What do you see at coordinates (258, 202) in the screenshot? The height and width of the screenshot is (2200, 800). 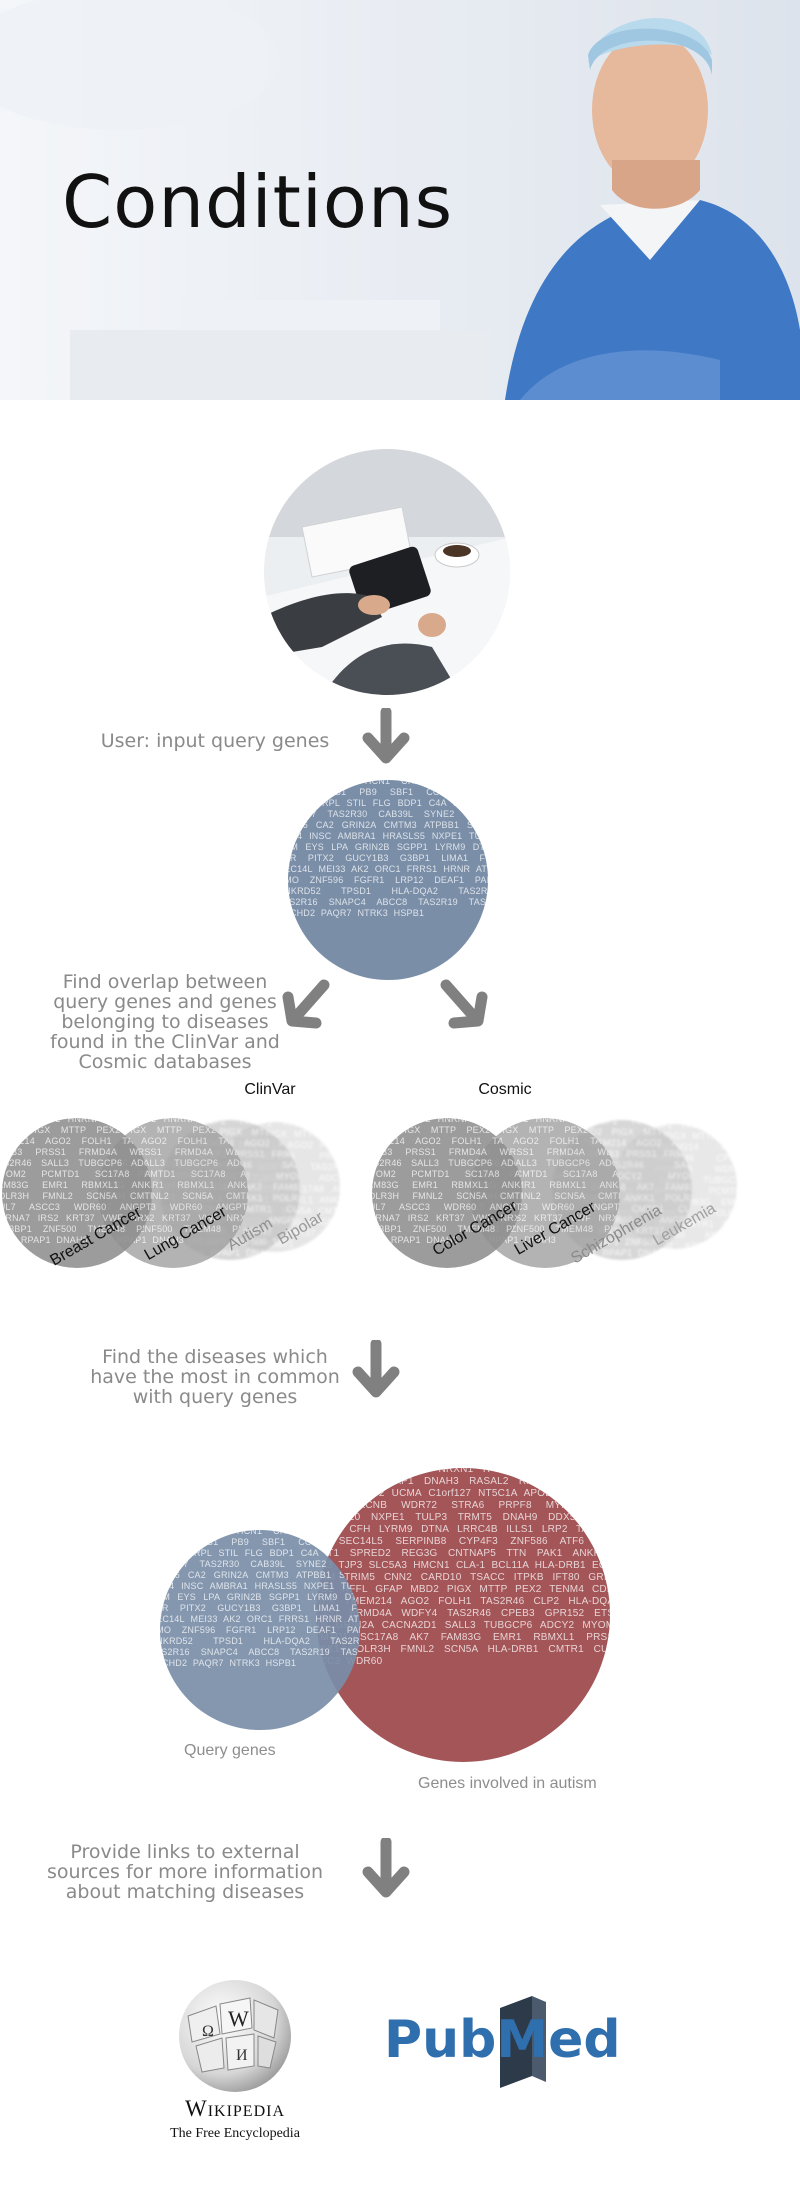 I see `page-title: Conditions` at bounding box center [258, 202].